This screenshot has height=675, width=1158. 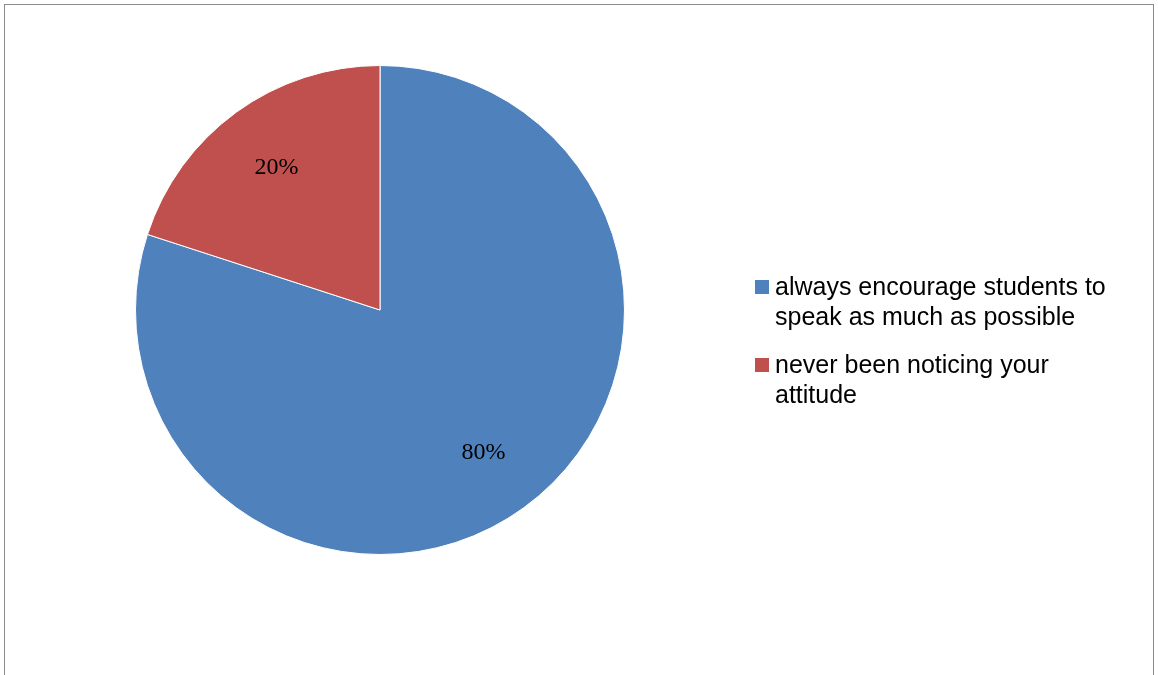 I want to click on legend-label: never been noticing your attitude, so click(x=912, y=379).